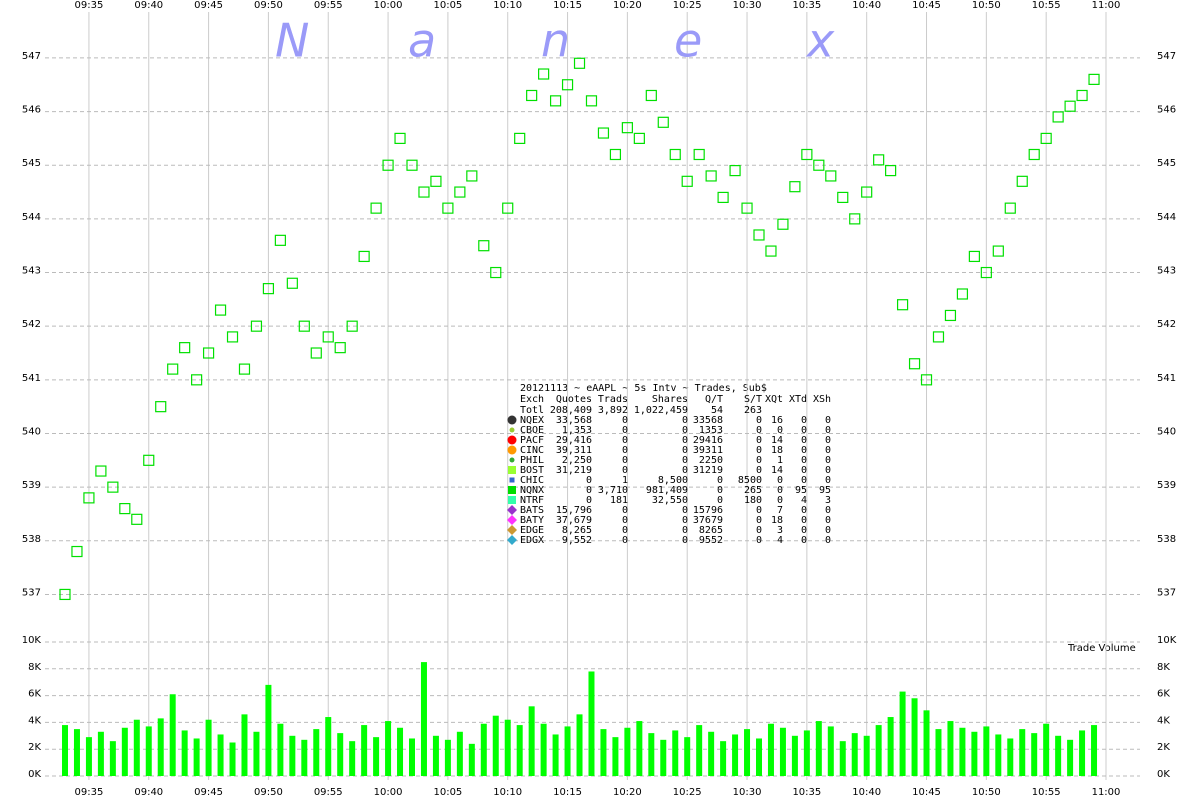  Describe the element at coordinates (532, 399) in the screenshot. I see `table-header: Exch` at that location.